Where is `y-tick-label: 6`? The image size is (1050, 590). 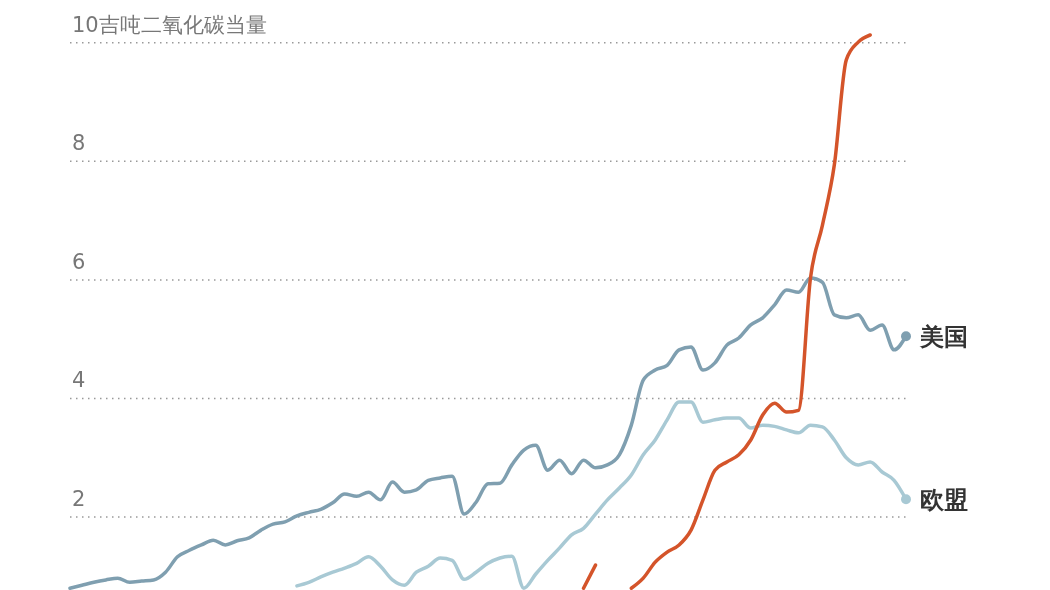 y-tick-label: 6 is located at coordinates (79, 261).